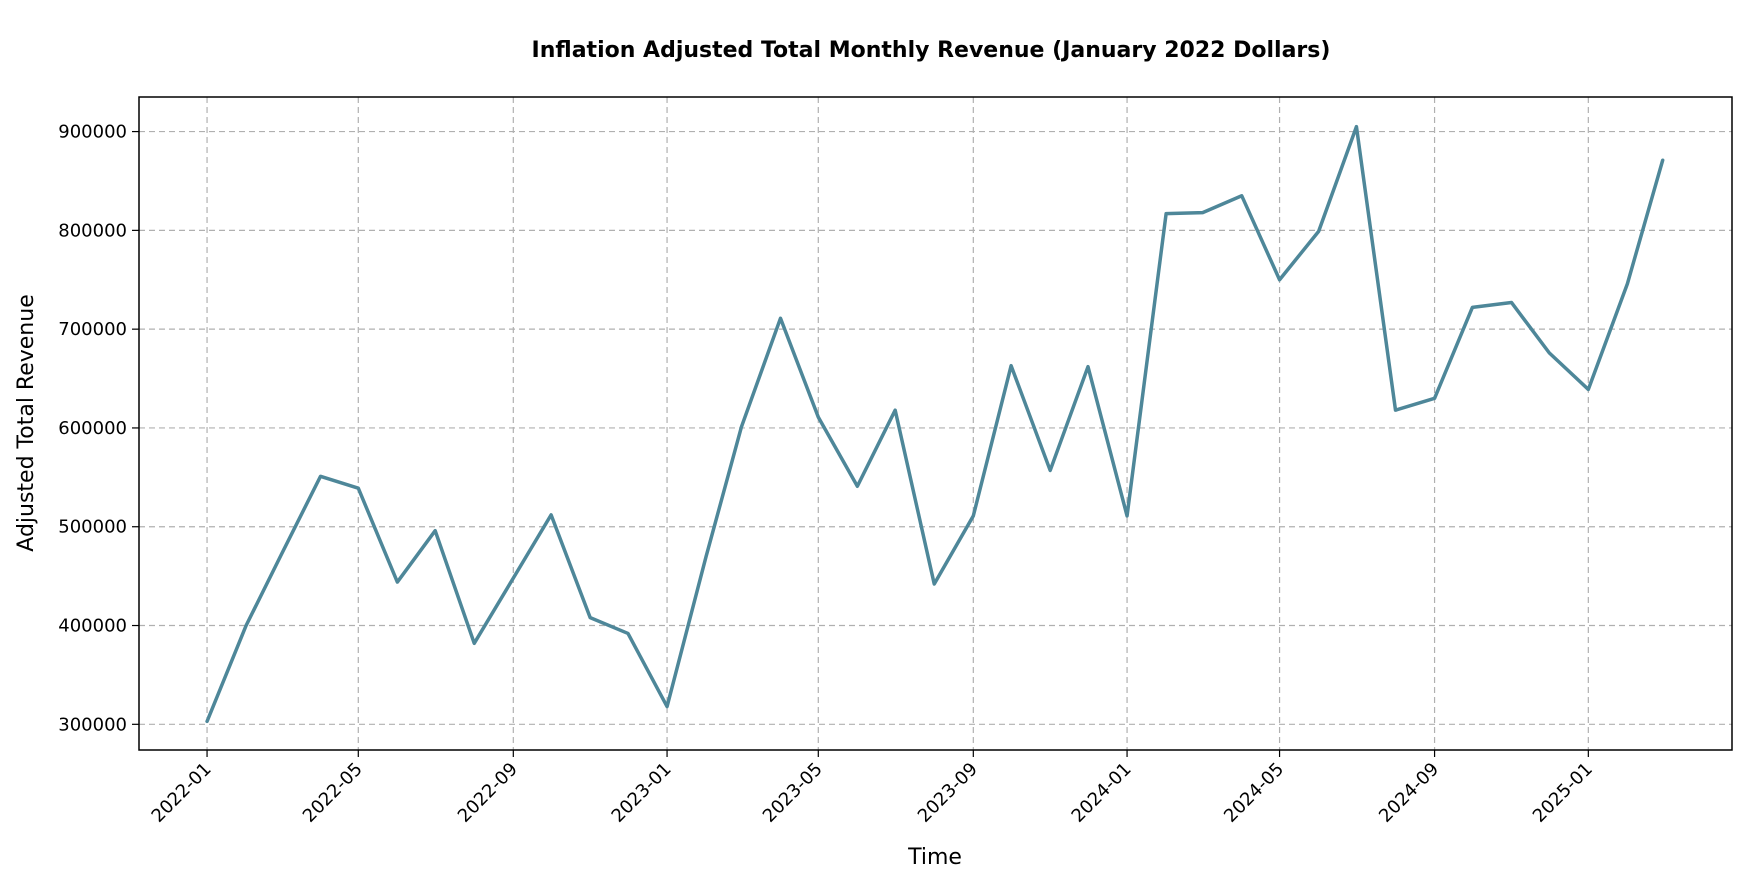  Describe the element at coordinates (1102, 793) in the screenshot. I see `x-tick-label: 2024-01` at that location.